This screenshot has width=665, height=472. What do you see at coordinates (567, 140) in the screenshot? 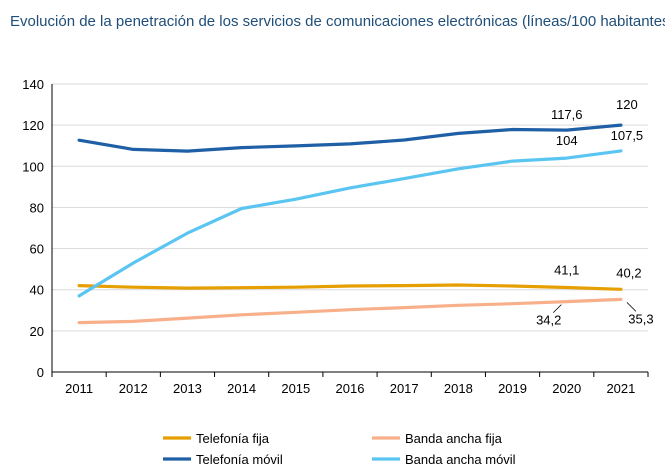
I see `data-label: 104` at bounding box center [567, 140].